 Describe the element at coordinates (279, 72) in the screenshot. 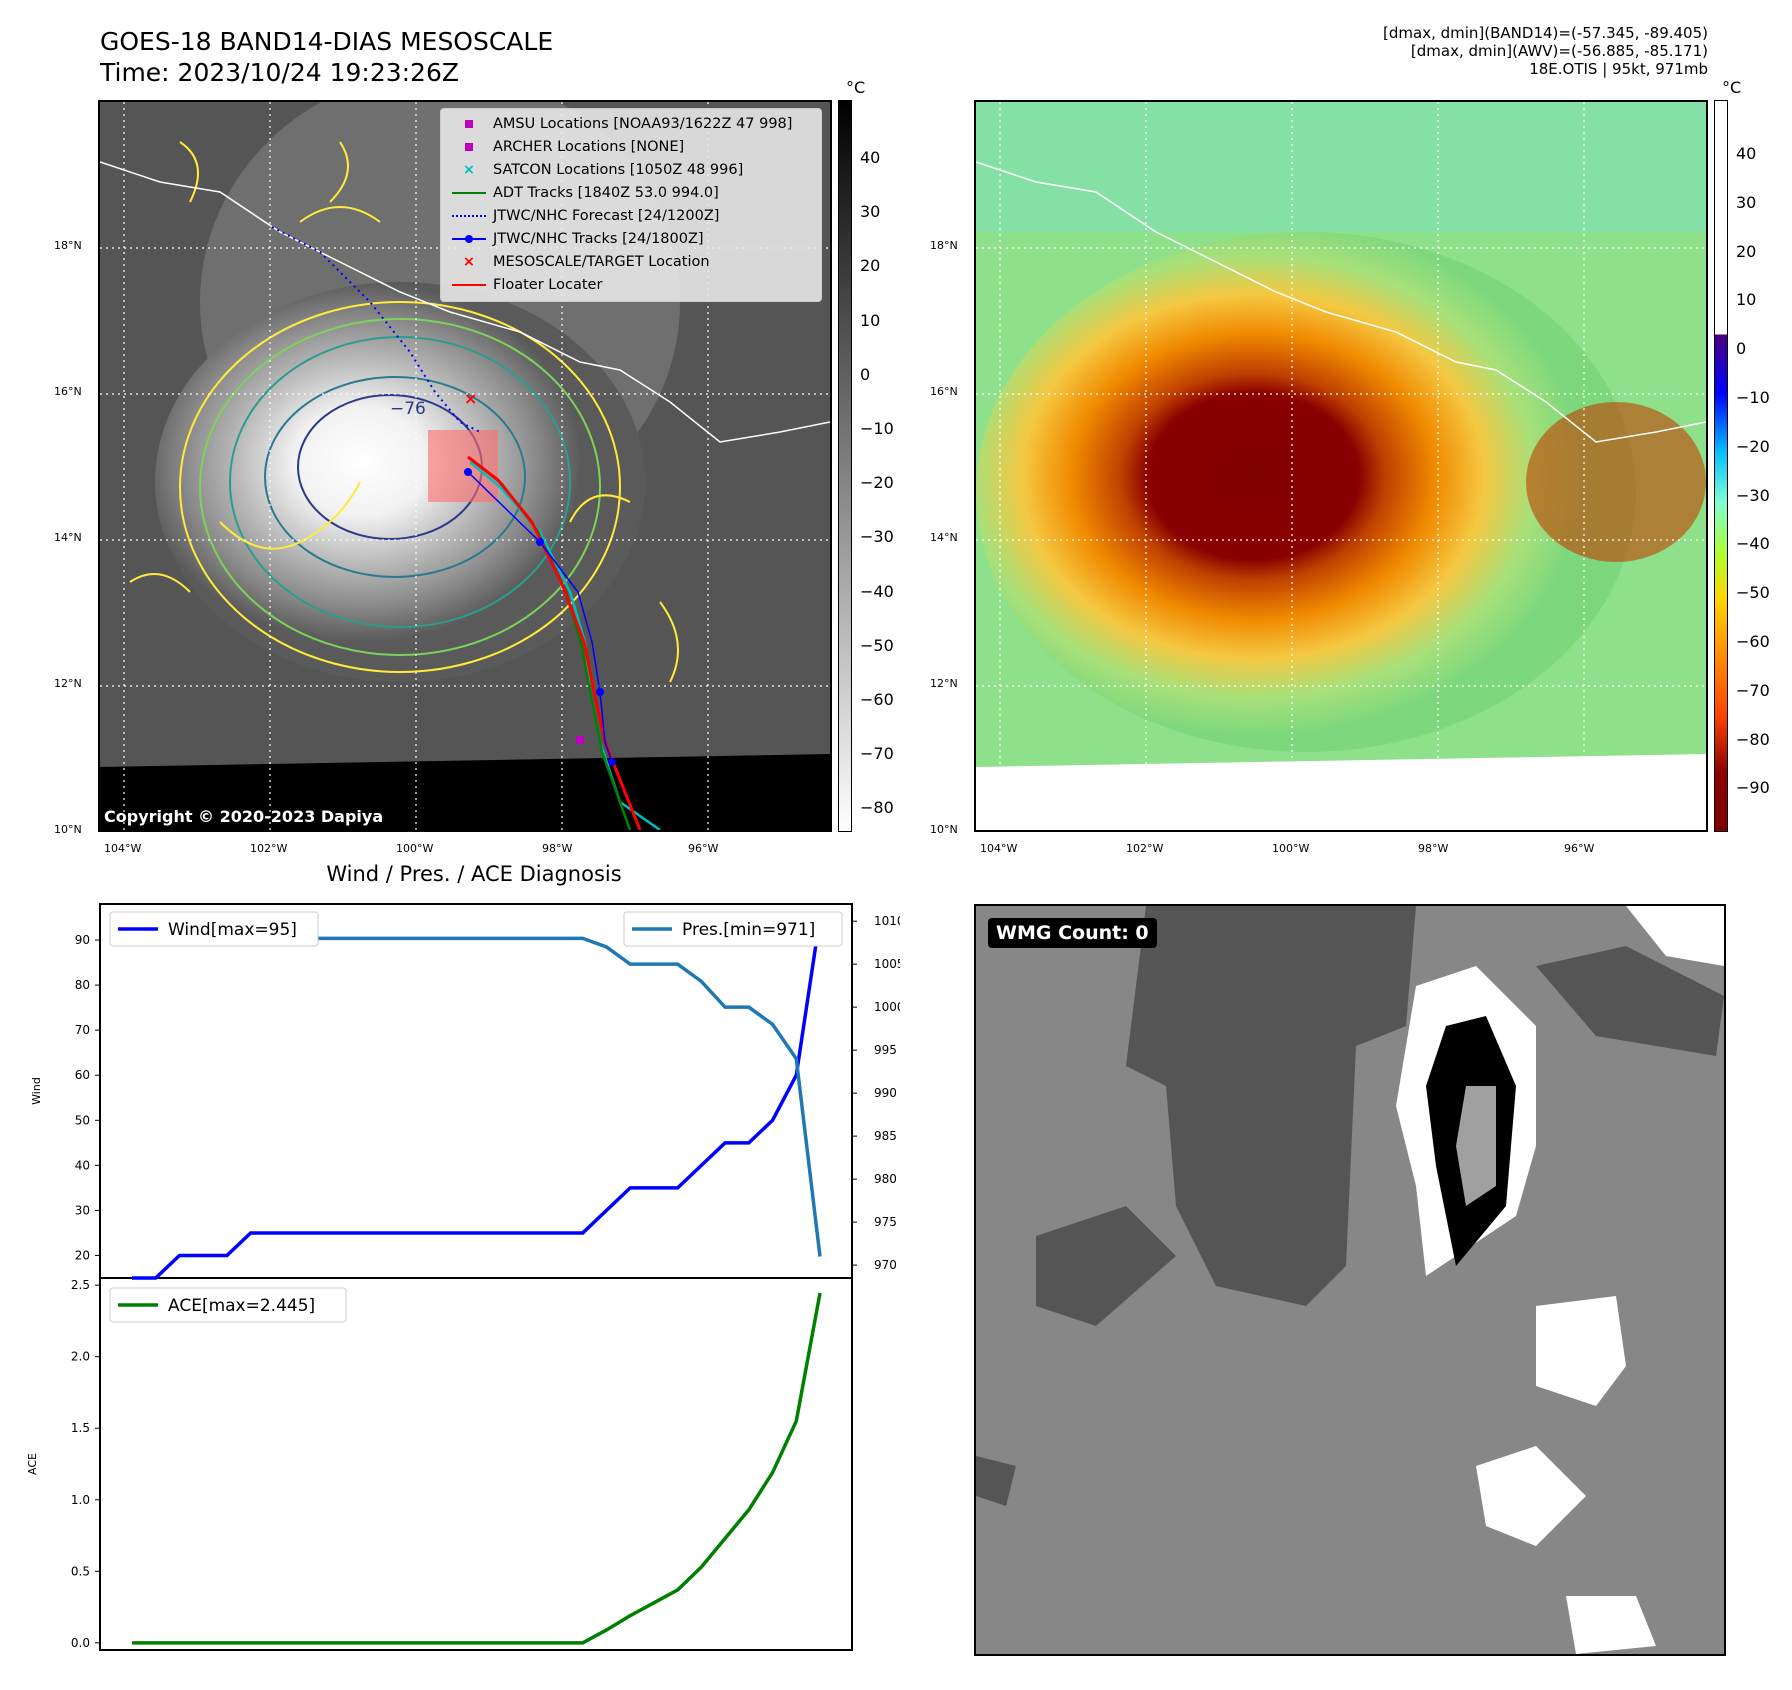

I see `title-line-2: Time: 2023/10/24 19:23:26Z` at that location.